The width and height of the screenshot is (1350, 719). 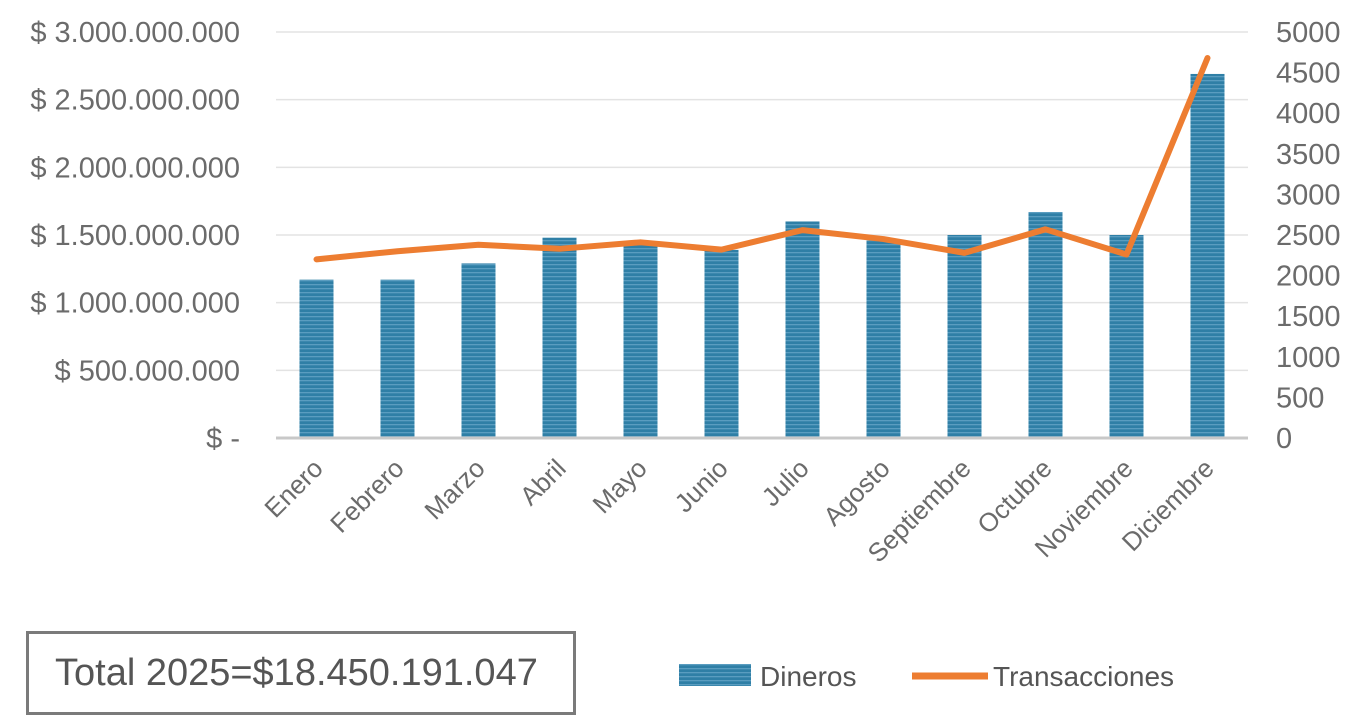 I want to click on category-label: Enero, so click(x=293, y=488).